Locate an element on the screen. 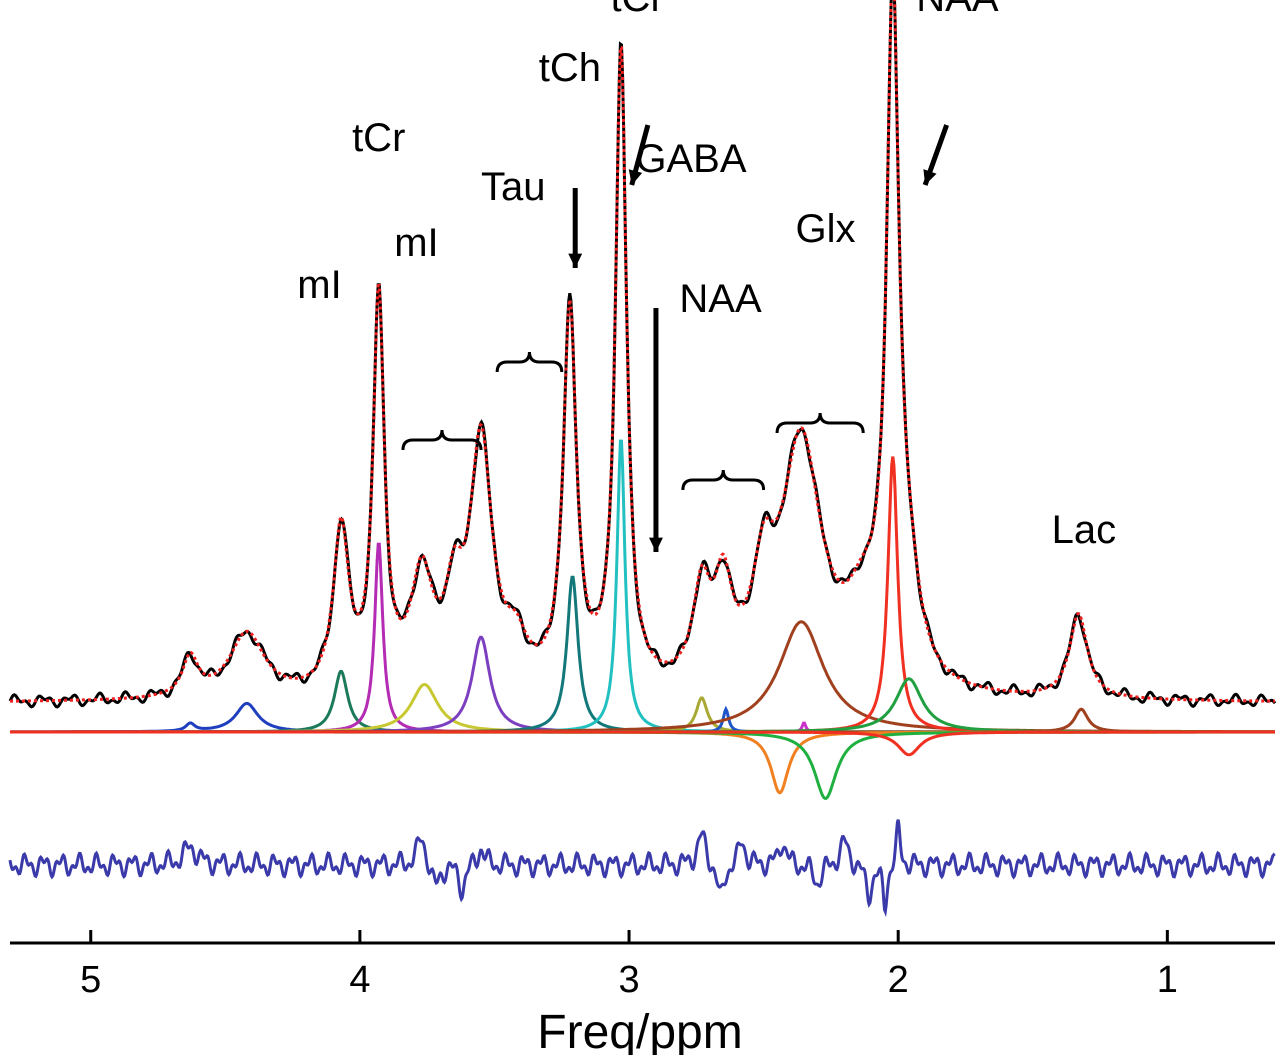 The width and height of the screenshot is (1285, 1055). negative-component-fits is located at coordinates (642, 765).